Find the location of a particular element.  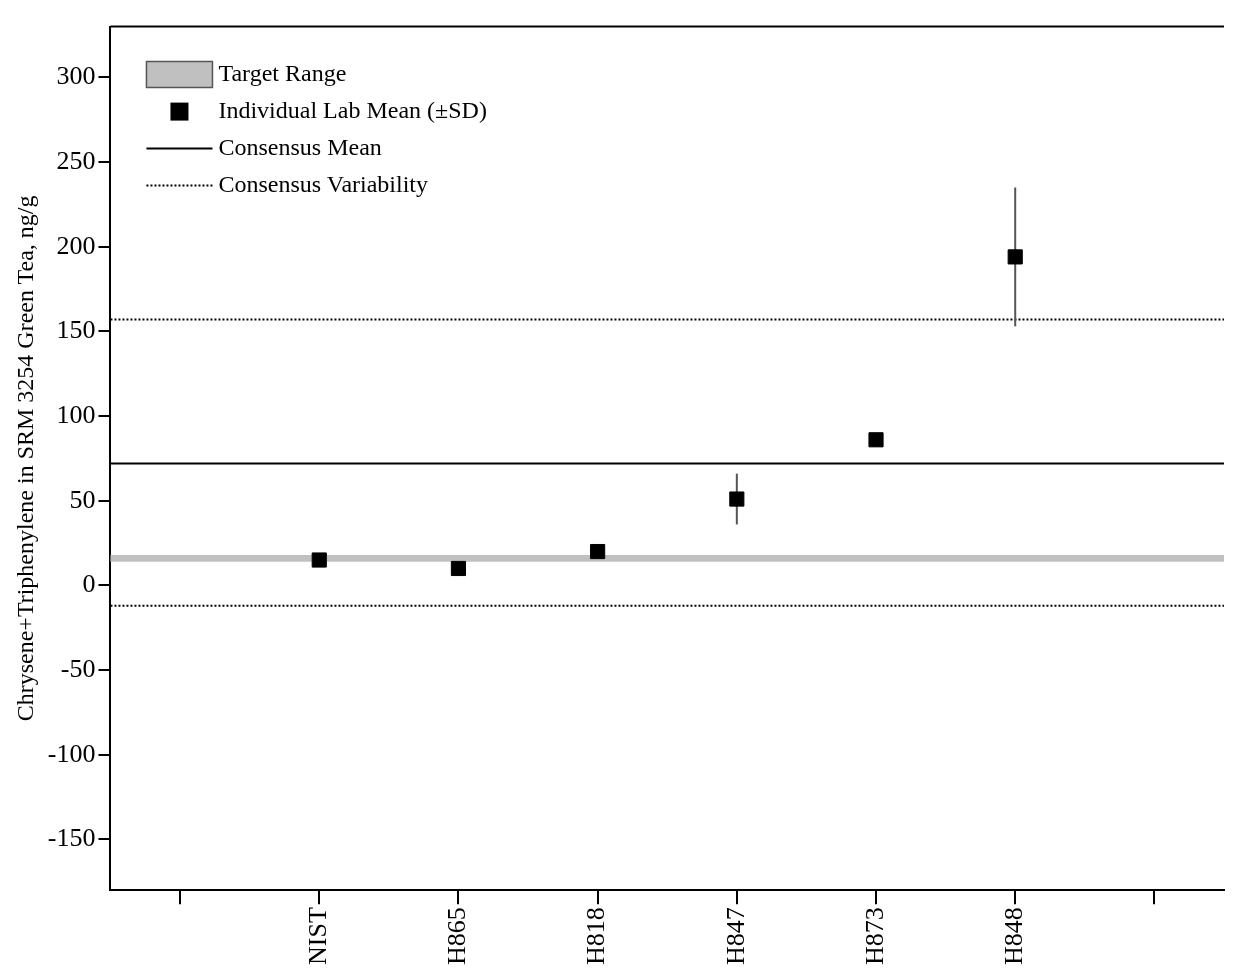

y-tick-label: 50 is located at coordinates (82, 499).